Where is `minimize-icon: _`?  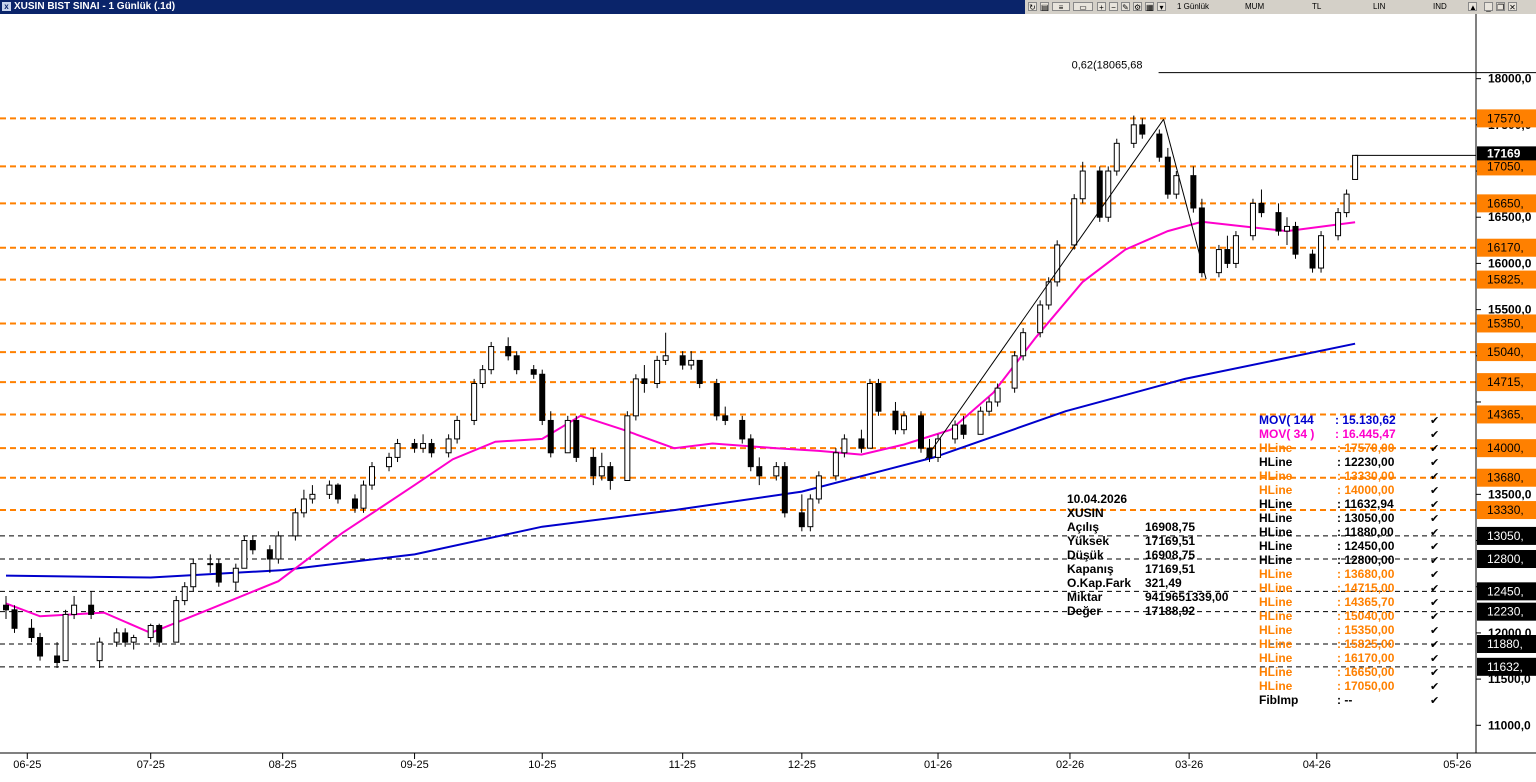 minimize-icon: _ is located at coordinates (1488, 7).